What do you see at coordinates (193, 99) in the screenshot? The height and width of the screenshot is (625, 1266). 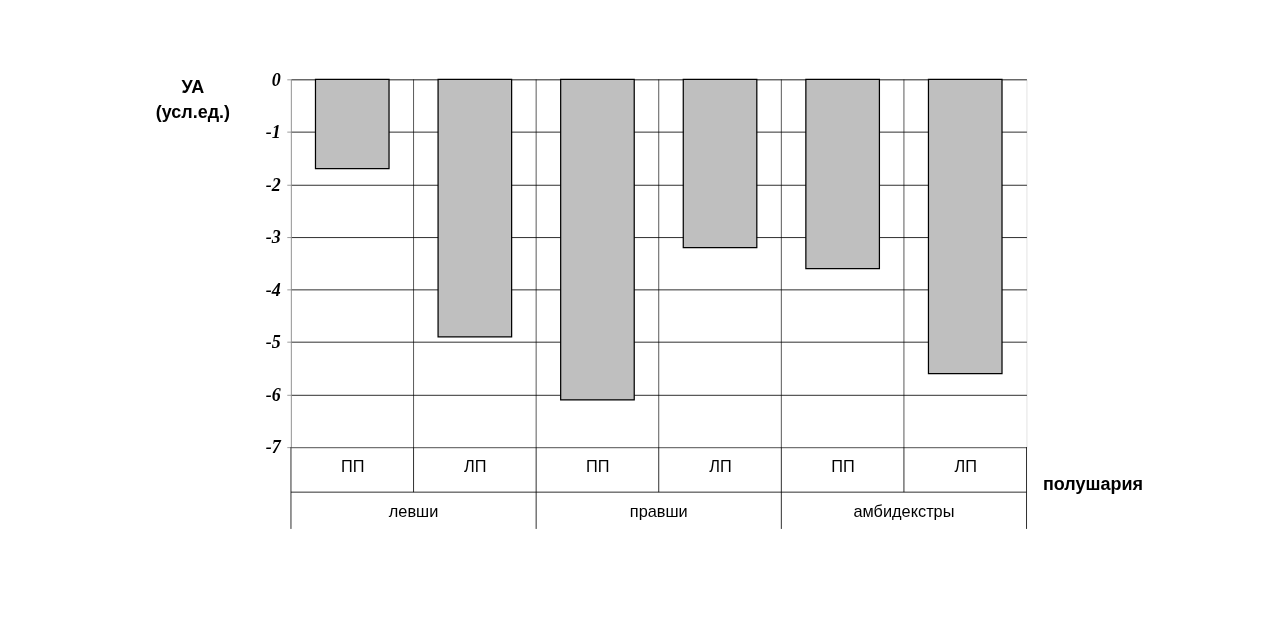 I see `y-axis-title: УА (усл.ед.)` at bounding box center [193, 99].